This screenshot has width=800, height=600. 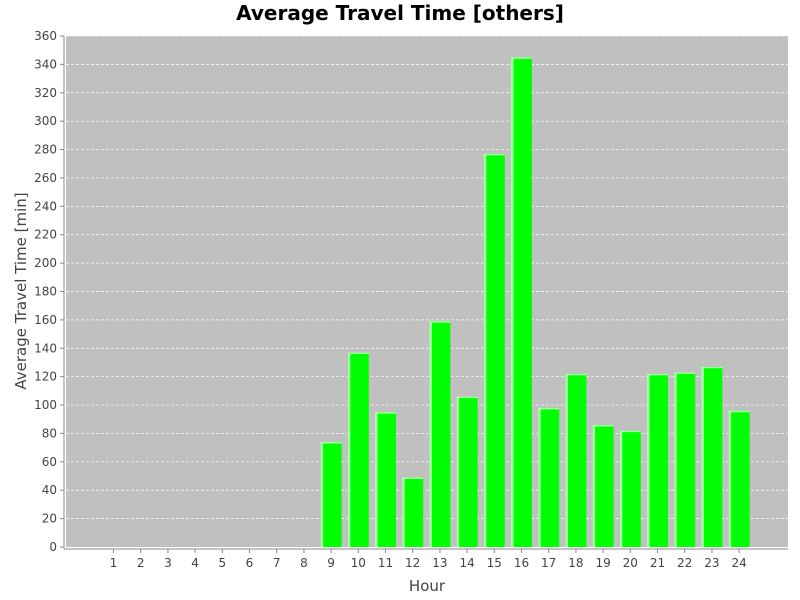 I want to click on x-tick-label: 12, so click(x=412, y=563).